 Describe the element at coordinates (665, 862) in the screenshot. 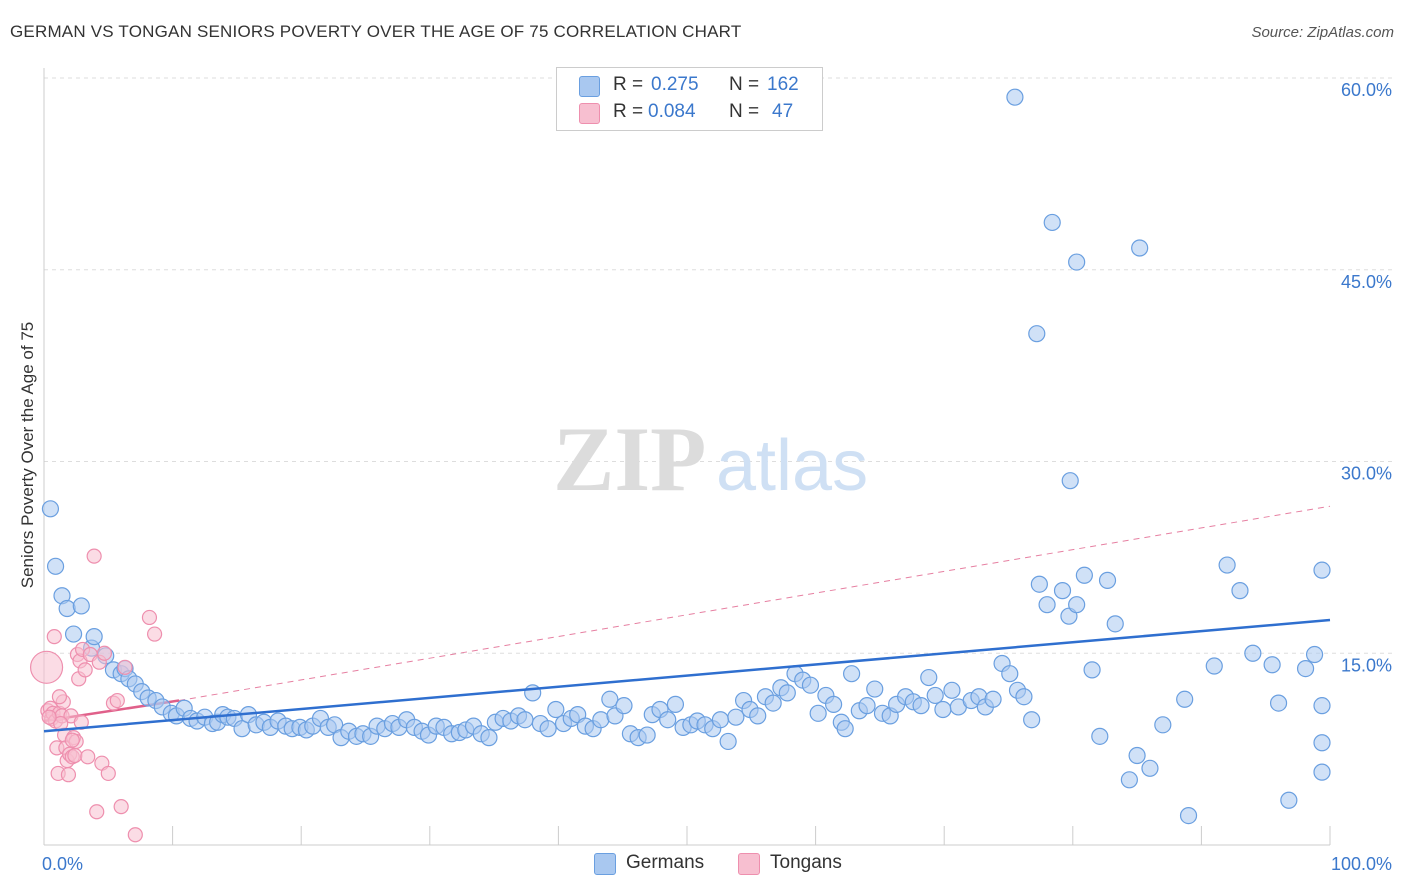

I see `bottom-legend-germans-label: Germans` at that location.